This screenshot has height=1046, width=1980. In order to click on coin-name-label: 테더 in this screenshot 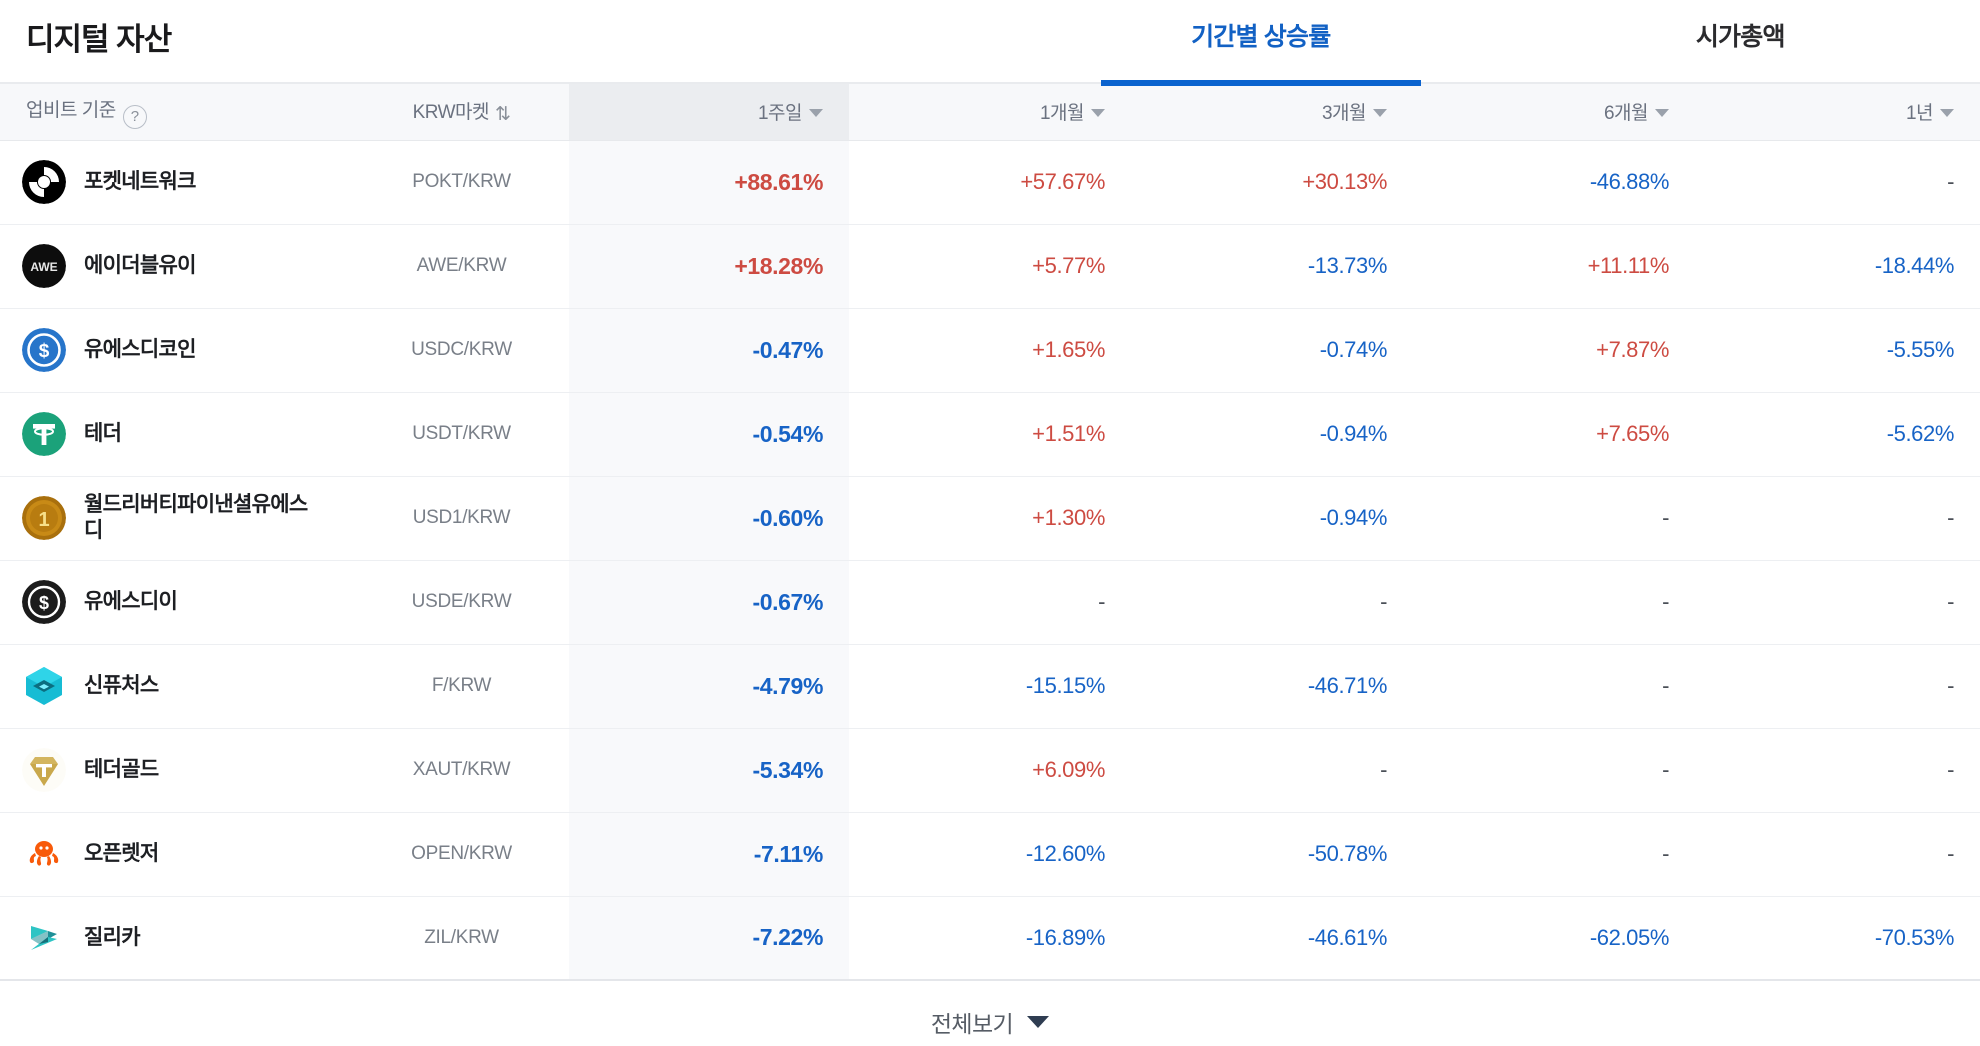, I will do `click(103, 433)`.